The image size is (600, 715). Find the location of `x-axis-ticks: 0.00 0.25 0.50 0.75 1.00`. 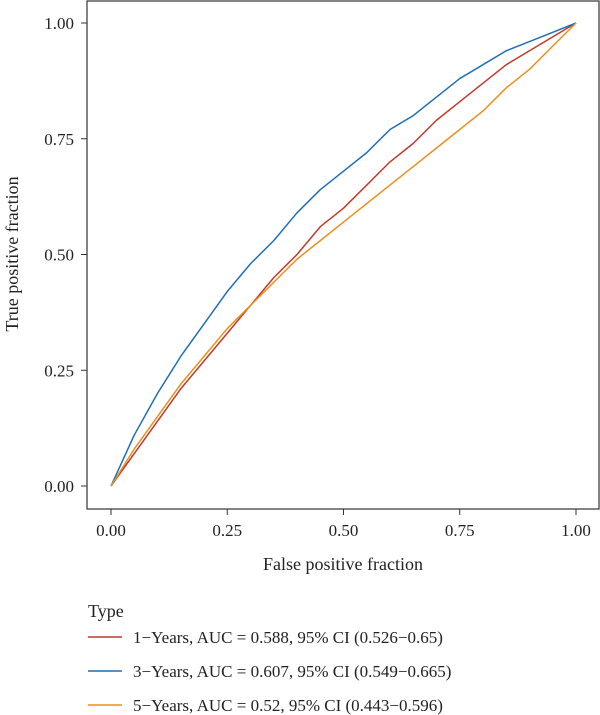

x-axis-ticks: 0.00 0.25 0.50 0.75 1.00 is located at coordinates (343, 524).